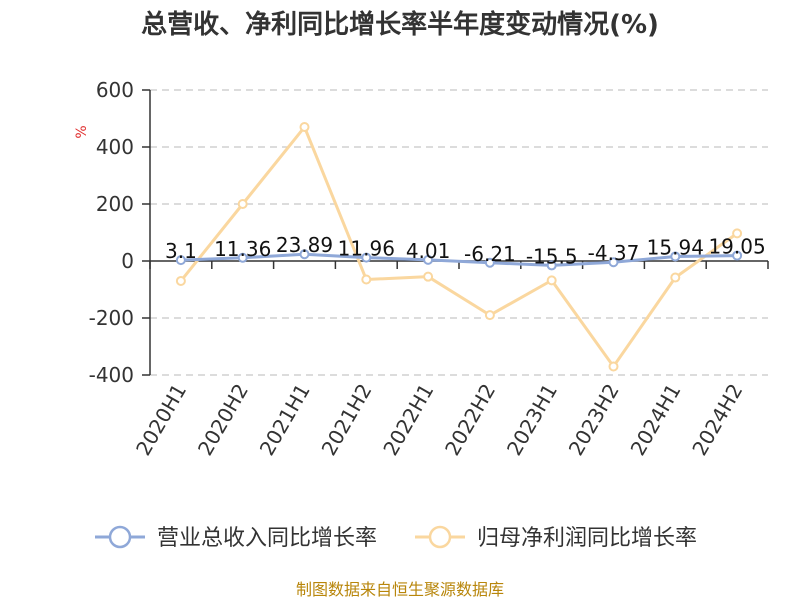 This screenshot has height=600, width=800. Describe the element at coordinates (115, 90) in the screenshot. I see `y-tick-label: 600` at that location.